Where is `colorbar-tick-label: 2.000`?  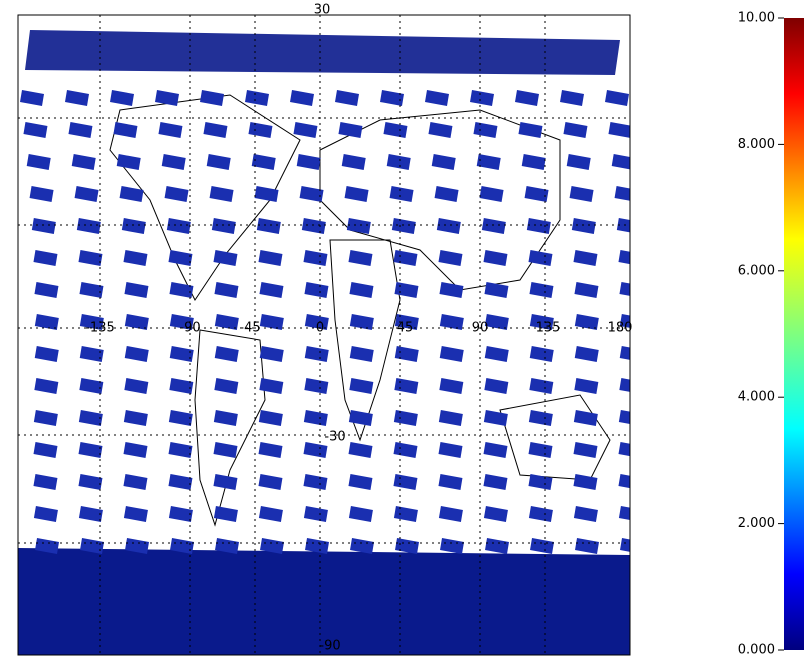
colorbar-tick-label: 2.000 is located at coordinates (756, 523).